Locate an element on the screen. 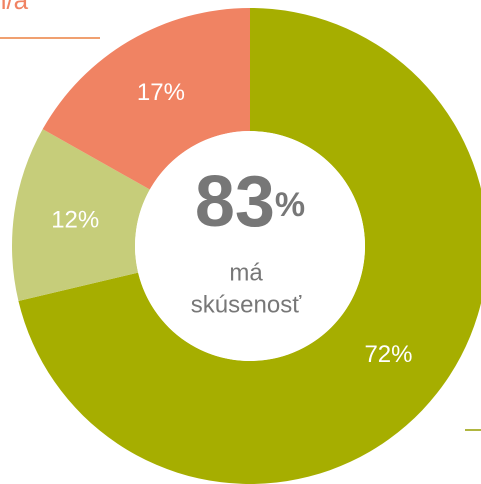  segment-label: 72% is located at coordinates (388, 354).